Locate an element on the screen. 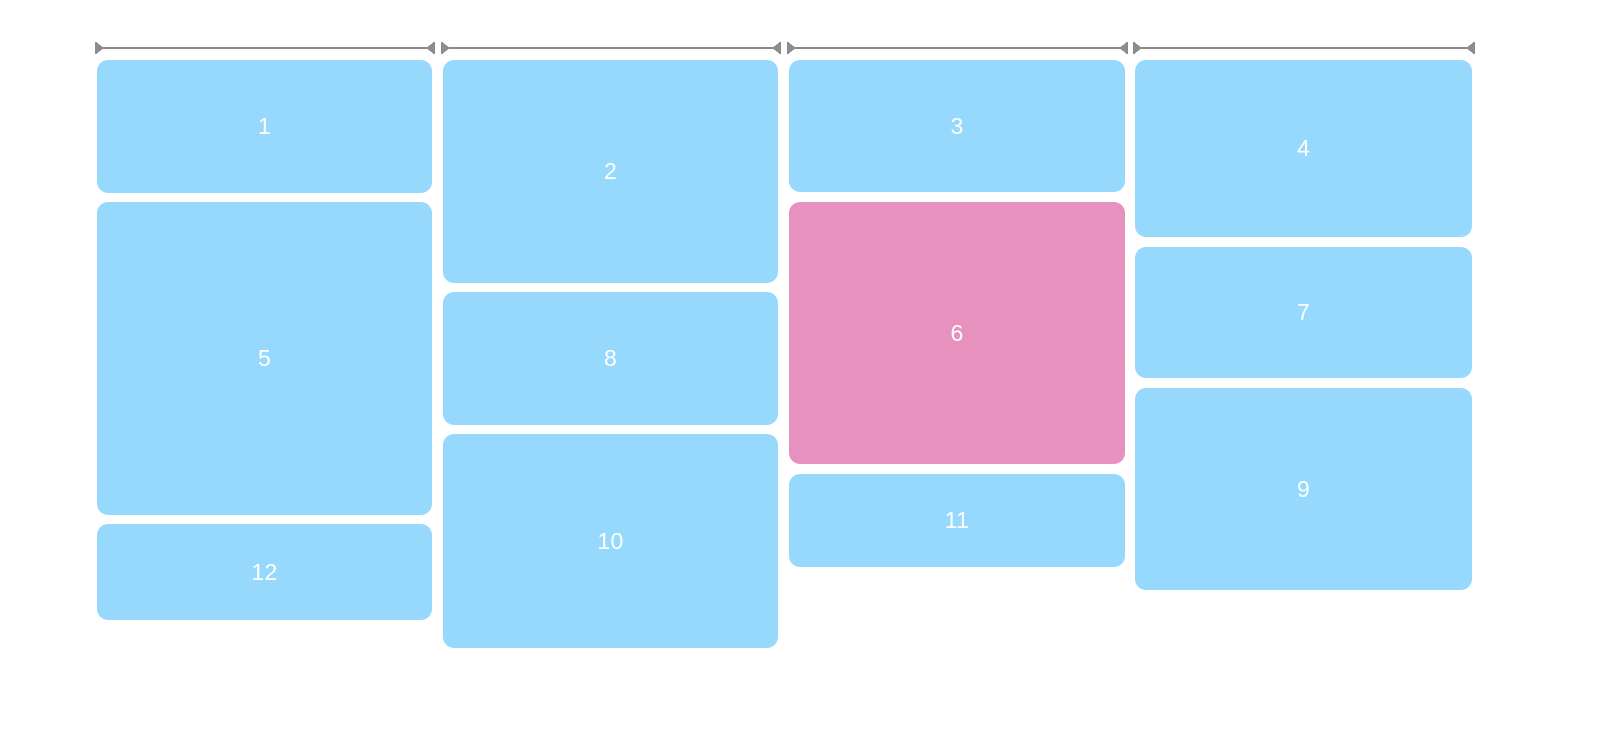  column-2-width-ruler is located at coordinates (611, 48).